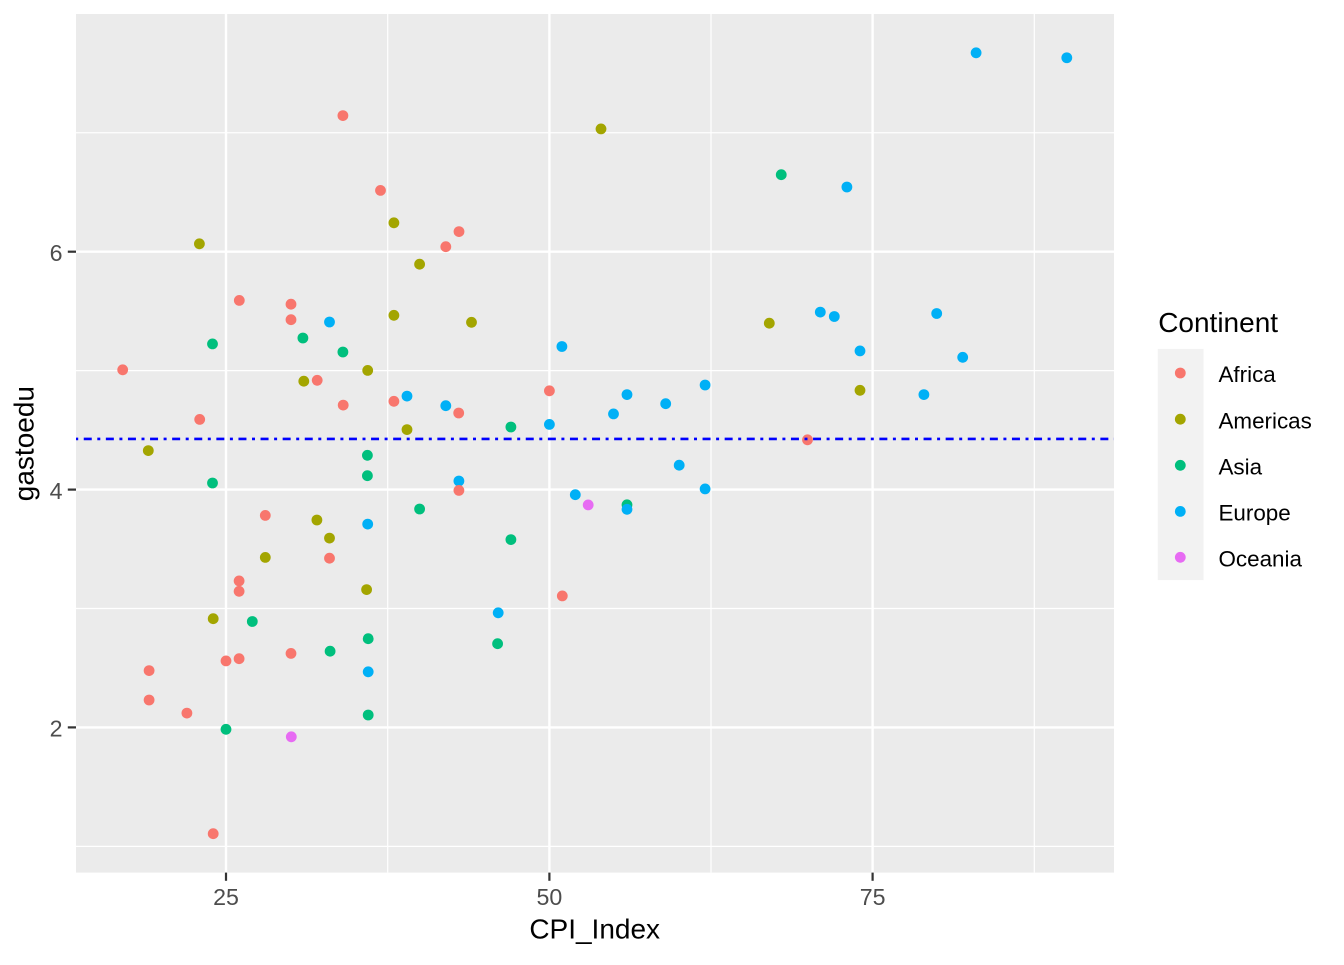 The image size is (1344, 965). What do you see at coordinates (1265, 420) in the screenshot?
I see `svg-text: Americas` at bounding box center [1265, 420].